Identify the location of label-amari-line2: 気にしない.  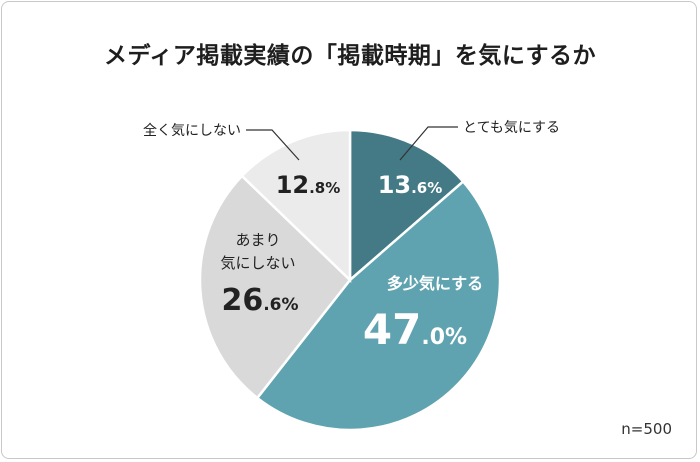
(257, 263).